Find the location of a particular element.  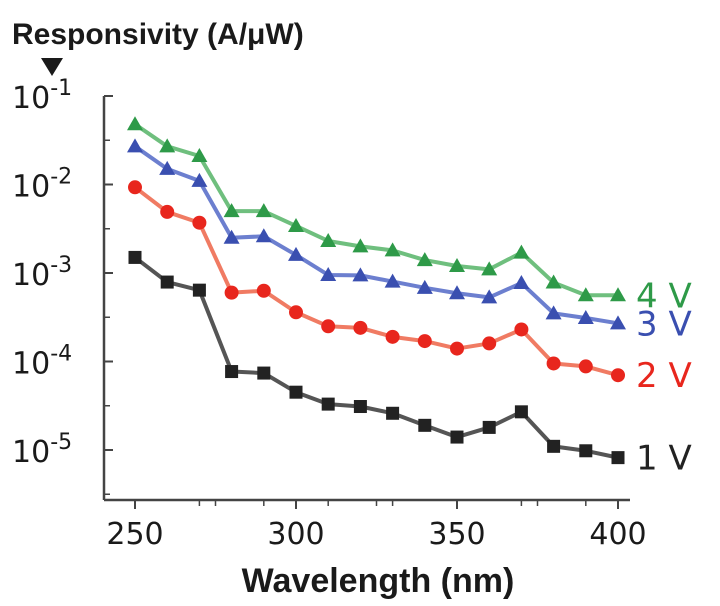

y-axis-label: Responsivity (A/μW) is located at coordinates (158, 34).